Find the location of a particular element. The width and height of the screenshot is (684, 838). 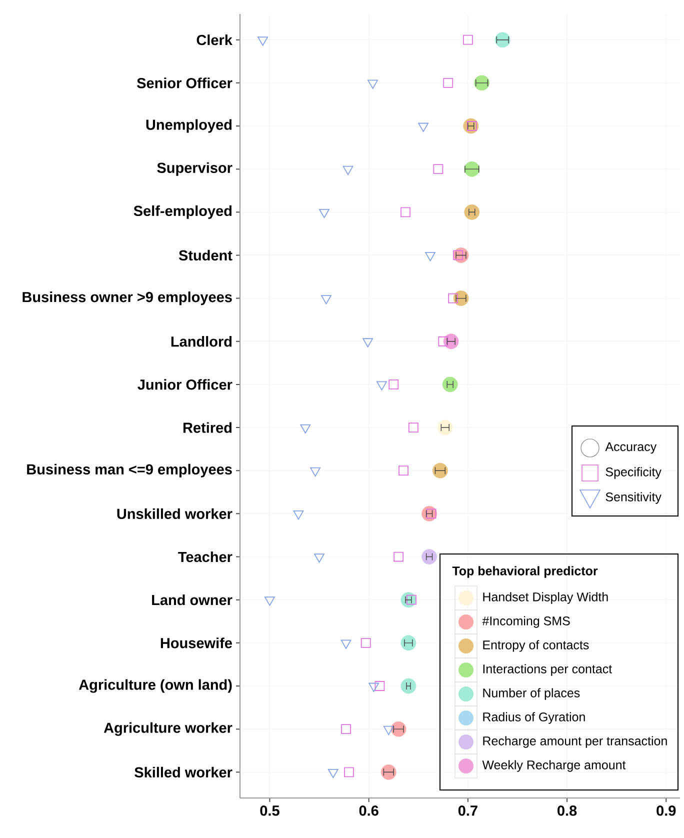

y-tick-label: Junior Officer is located at coordinates (185, 384).